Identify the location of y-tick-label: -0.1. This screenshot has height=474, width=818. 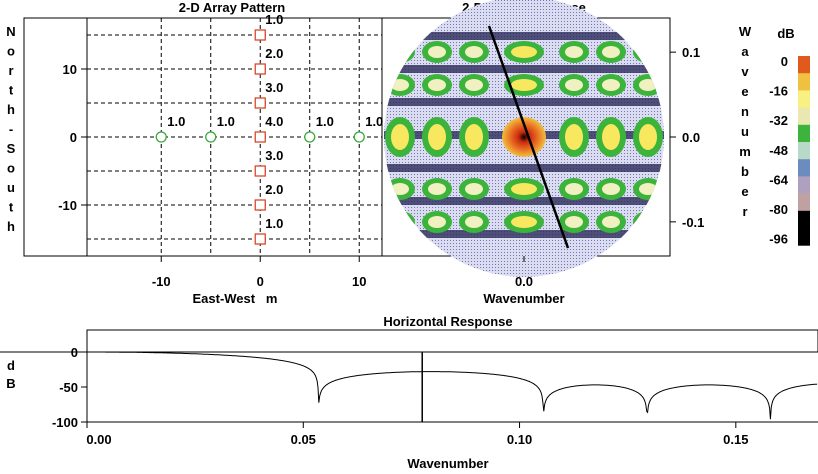
(693, 222).